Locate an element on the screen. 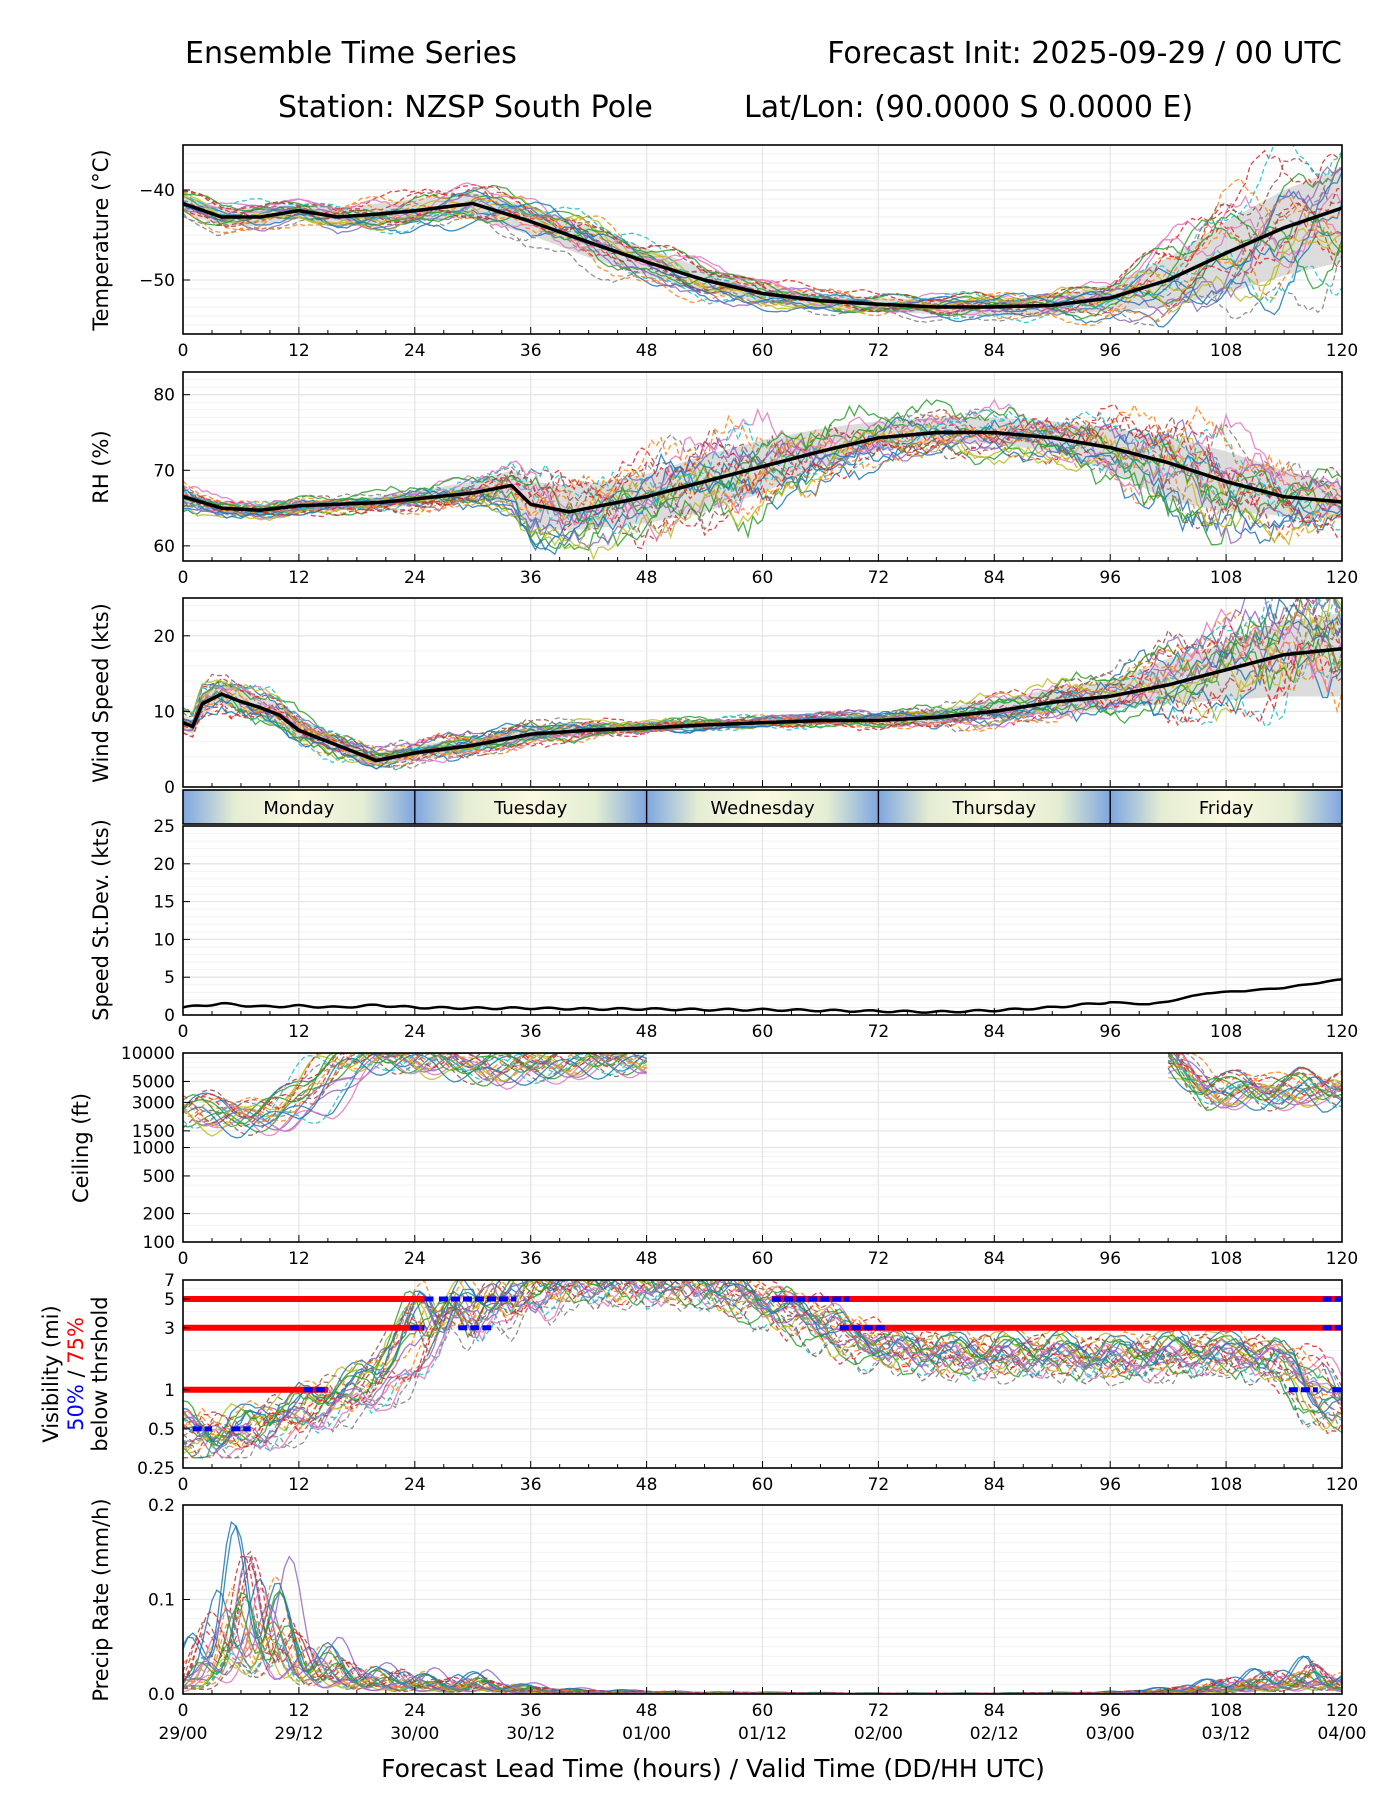 This screenshot has height=1800, width=1400. x-valid-time-label: 03/00 is located at coordinates (1110, 1734).